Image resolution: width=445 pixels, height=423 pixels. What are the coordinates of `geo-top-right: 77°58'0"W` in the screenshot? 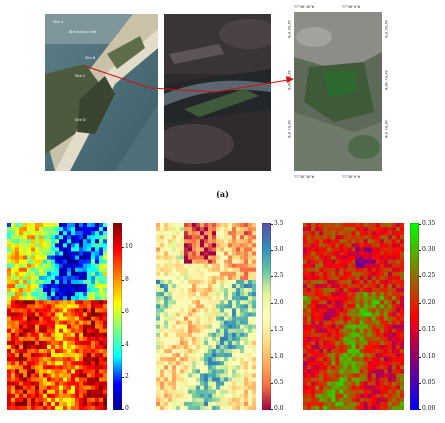 It's located at (351, 7).